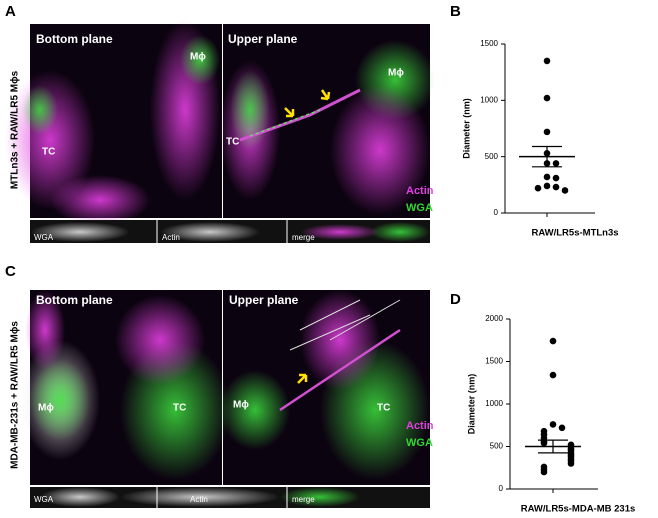 The height and width of the screenshot is (518, 658). What do you see at coordinates (10, 11) in the screenshot?
I see `panel-letter: A` at bounding box center [10, 11].